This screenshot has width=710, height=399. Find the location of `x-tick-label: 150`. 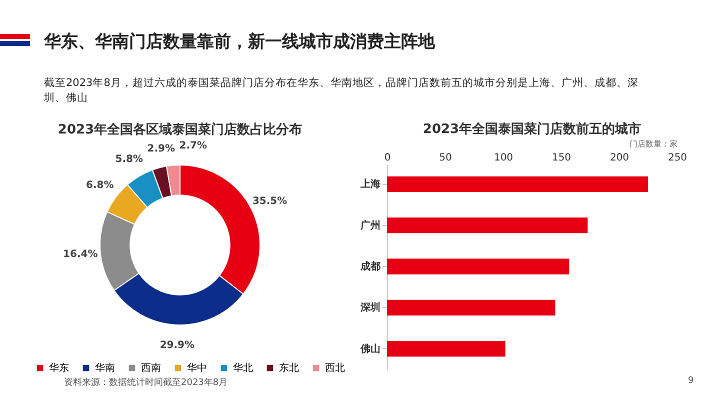

x-tick-label: 150 is located at coordinates (562, 158).